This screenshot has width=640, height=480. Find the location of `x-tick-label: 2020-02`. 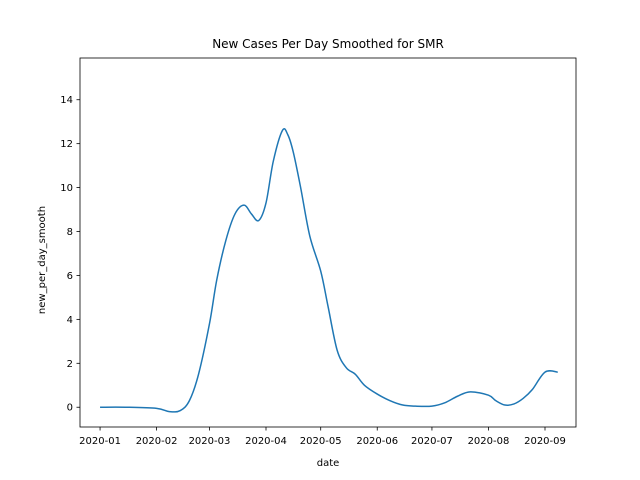

x-tick-label: 2020-02 is located at coordinates (157, 441).